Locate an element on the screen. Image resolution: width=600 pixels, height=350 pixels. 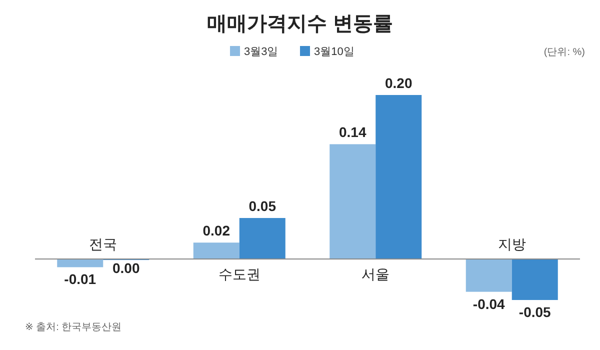
data-label: 0.05 is located at coordinates (262, 206).